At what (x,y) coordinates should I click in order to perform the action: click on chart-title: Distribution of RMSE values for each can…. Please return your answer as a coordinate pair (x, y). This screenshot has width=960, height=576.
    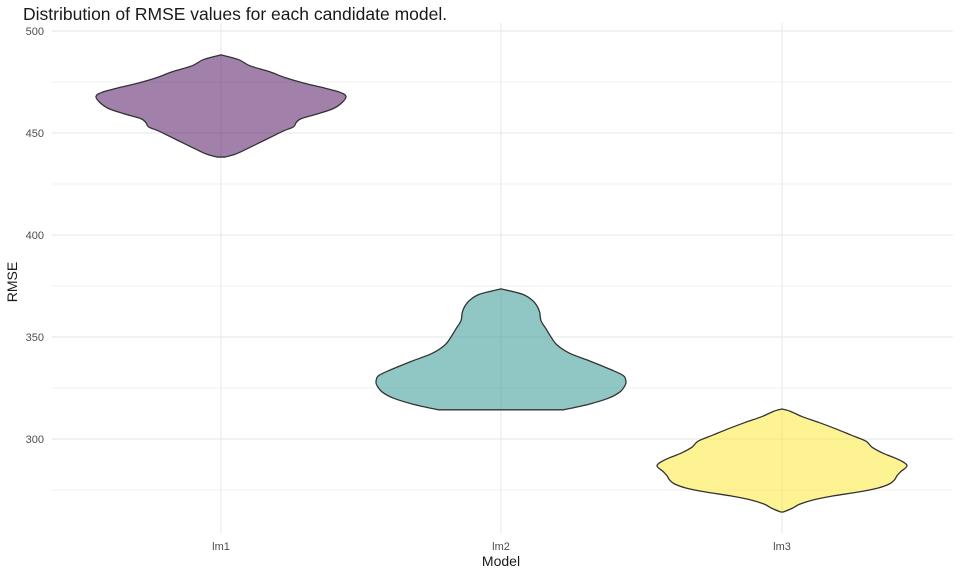
    Looking at the image, I should click on (235, 14).